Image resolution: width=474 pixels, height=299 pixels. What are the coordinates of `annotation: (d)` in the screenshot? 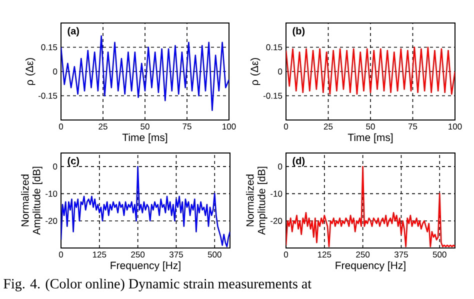 It's located at (298, 161).